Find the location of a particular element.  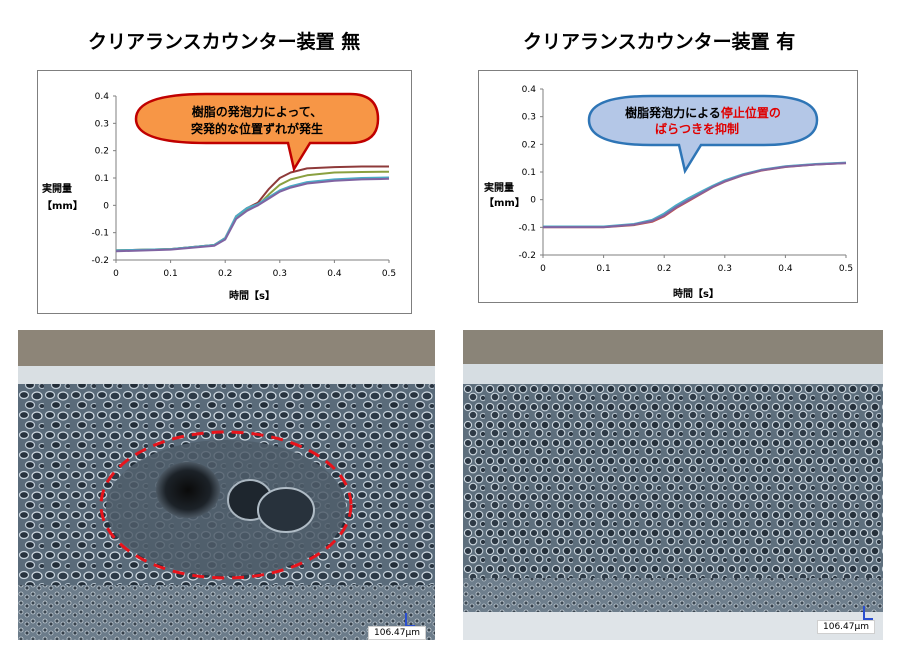

heading-with-counter: クリアランスカウンター装置 有 is located at coordinates (659, 42).